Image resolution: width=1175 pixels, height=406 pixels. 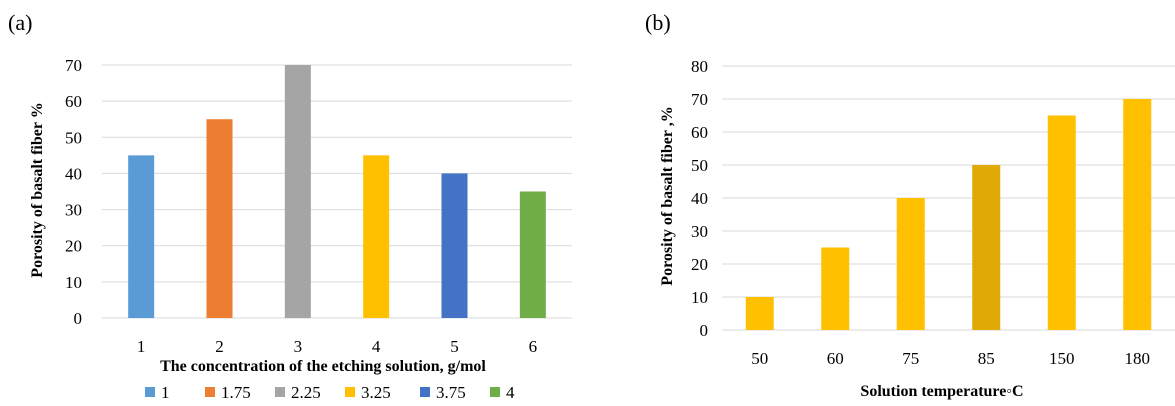 What do you see at coordinates (1138, 358) in the screenshot?
I see `x-tick-label: 180` at bounding box center [1138, 358].